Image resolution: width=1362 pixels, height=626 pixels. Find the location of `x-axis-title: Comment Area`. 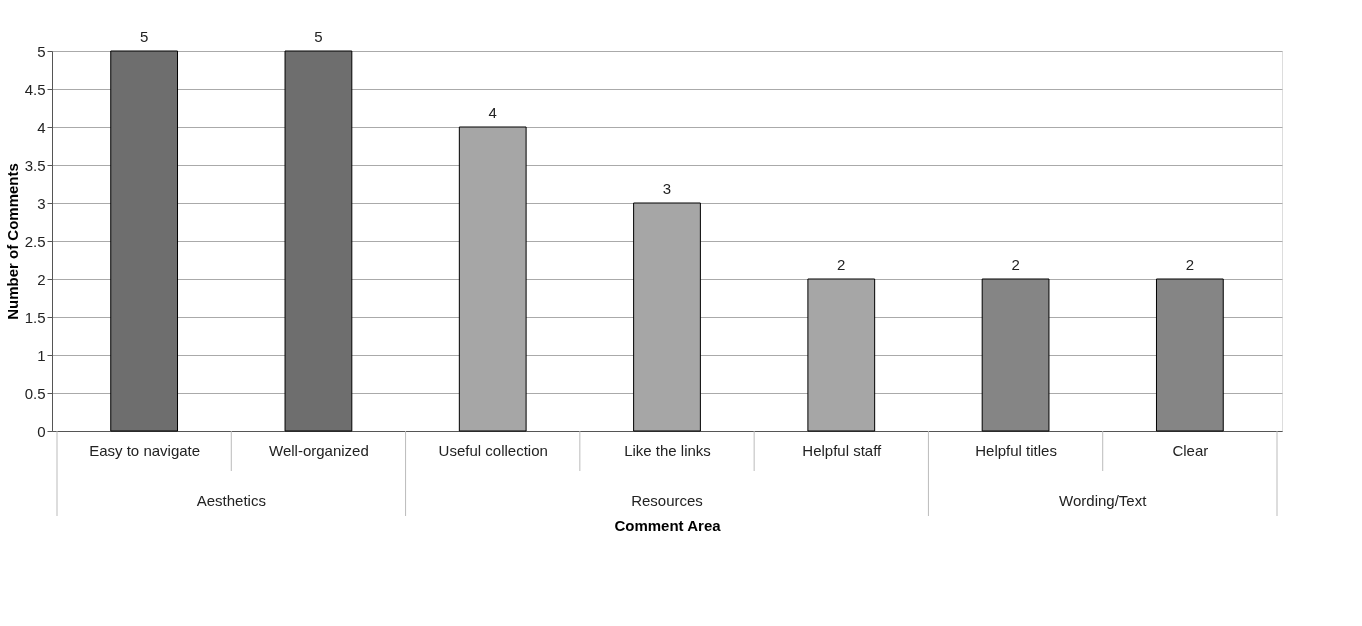

x-axis-title: Comment Area is located at coordinates (668, 525).